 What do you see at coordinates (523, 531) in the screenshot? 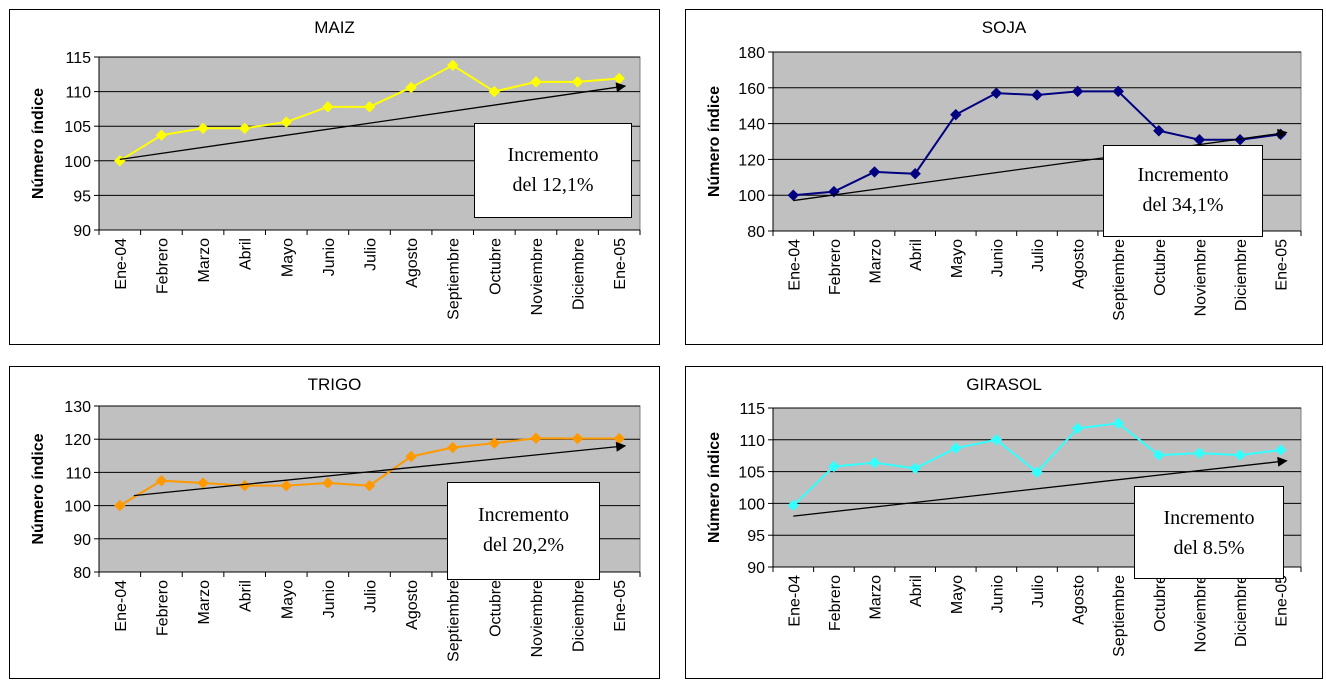
I see `annotation-box-trigo: Incremento del 20,2%` at bounding box center [523, 531].